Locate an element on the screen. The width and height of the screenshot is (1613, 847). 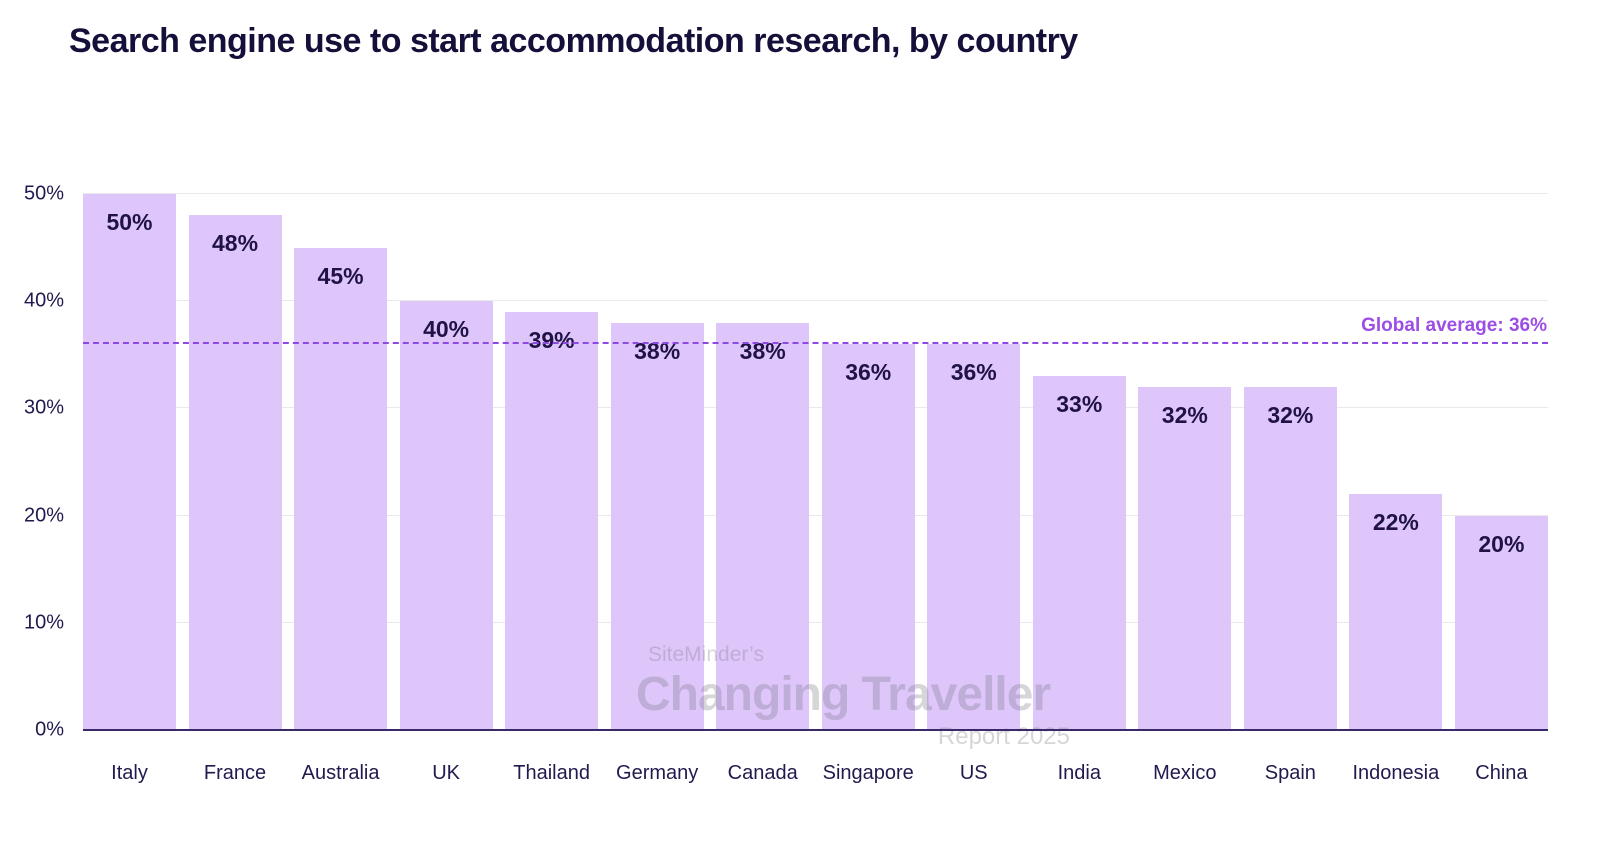
bar-canada: 38% is located at coordinates (763, 526).